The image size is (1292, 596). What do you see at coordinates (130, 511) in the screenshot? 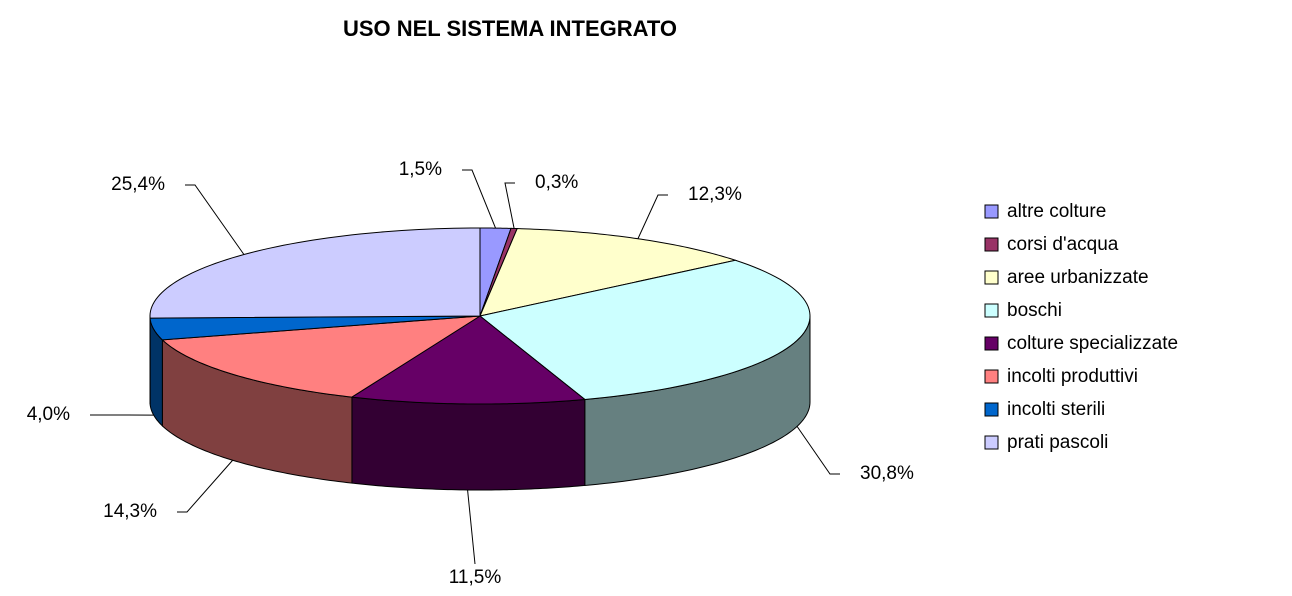
I see `data-label: 14,3%` at bounding box center [130, 511].